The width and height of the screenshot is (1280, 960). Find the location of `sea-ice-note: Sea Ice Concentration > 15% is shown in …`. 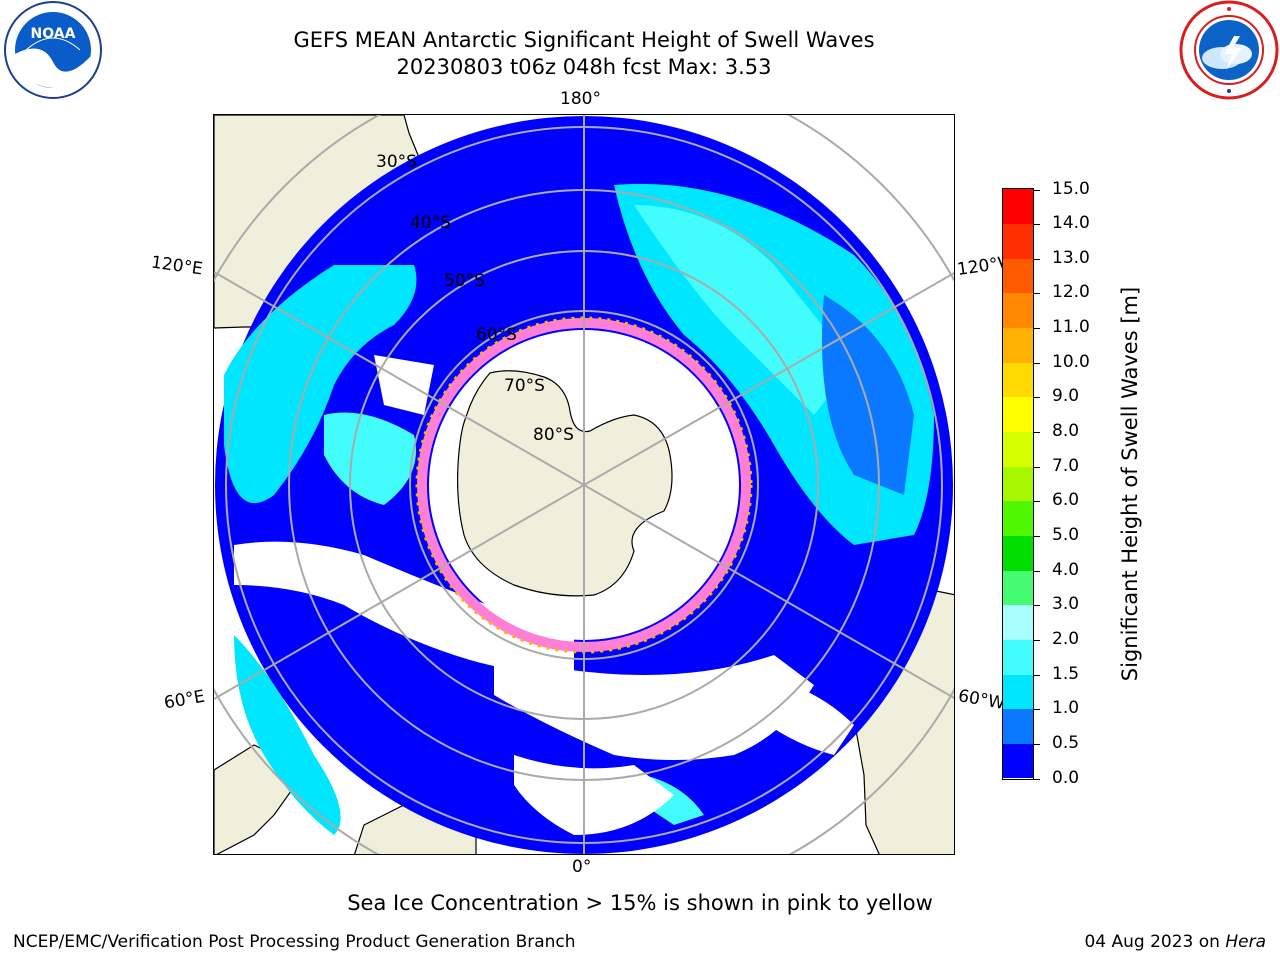

sea-ice-note: Sea Ice Concentration > 15% is shown in … is located at coordinates (640, 903).